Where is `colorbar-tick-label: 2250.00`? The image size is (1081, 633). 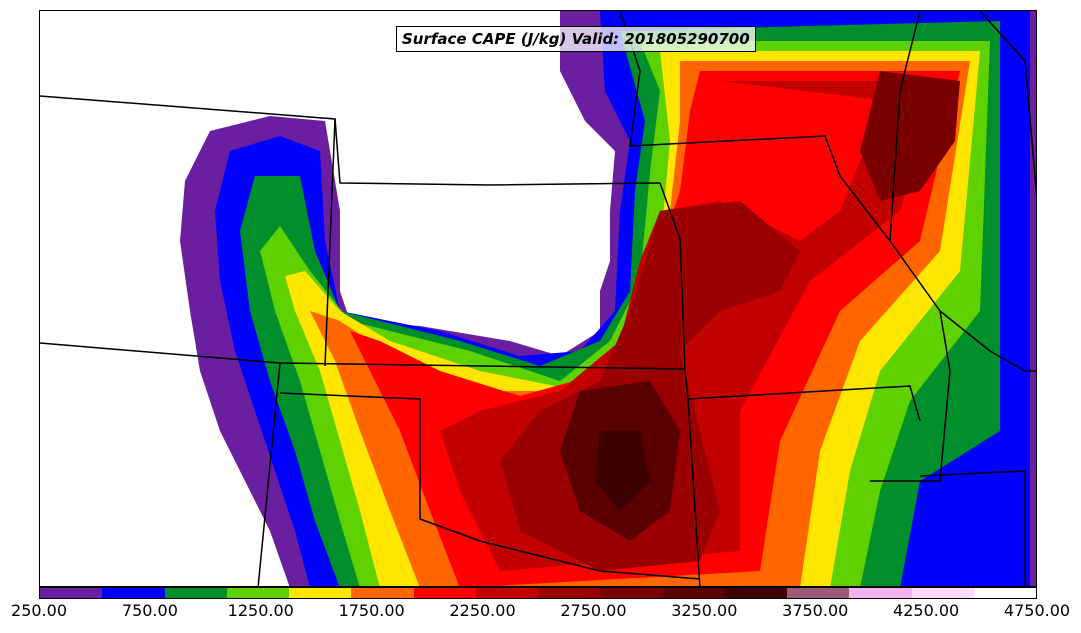
colorbar-tick-label: 2250.00 is located at coordinates (482, 610).